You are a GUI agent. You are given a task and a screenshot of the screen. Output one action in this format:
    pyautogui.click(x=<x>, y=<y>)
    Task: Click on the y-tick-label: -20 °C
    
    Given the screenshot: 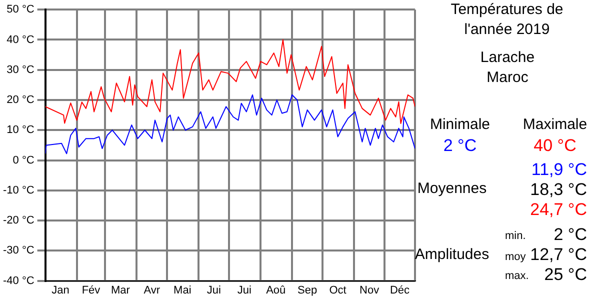 What is the action you would take?
    pyautogui.click(x=18, y=220)
    